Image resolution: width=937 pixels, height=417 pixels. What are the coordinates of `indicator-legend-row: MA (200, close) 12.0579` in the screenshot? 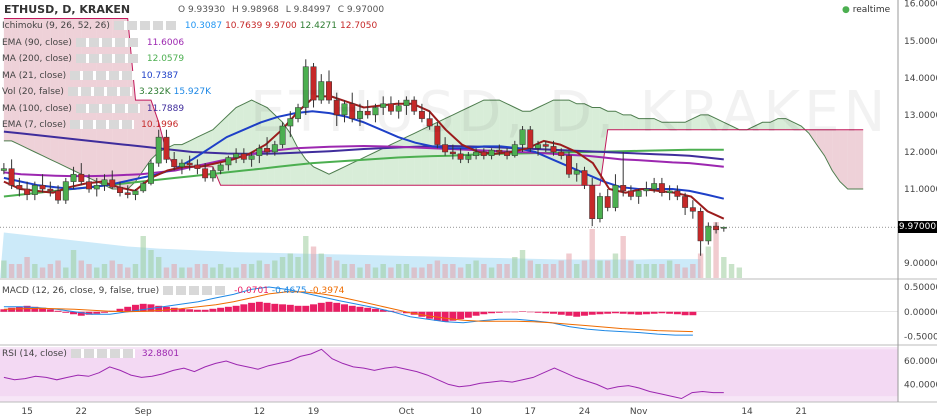 It's located at (93, 59).